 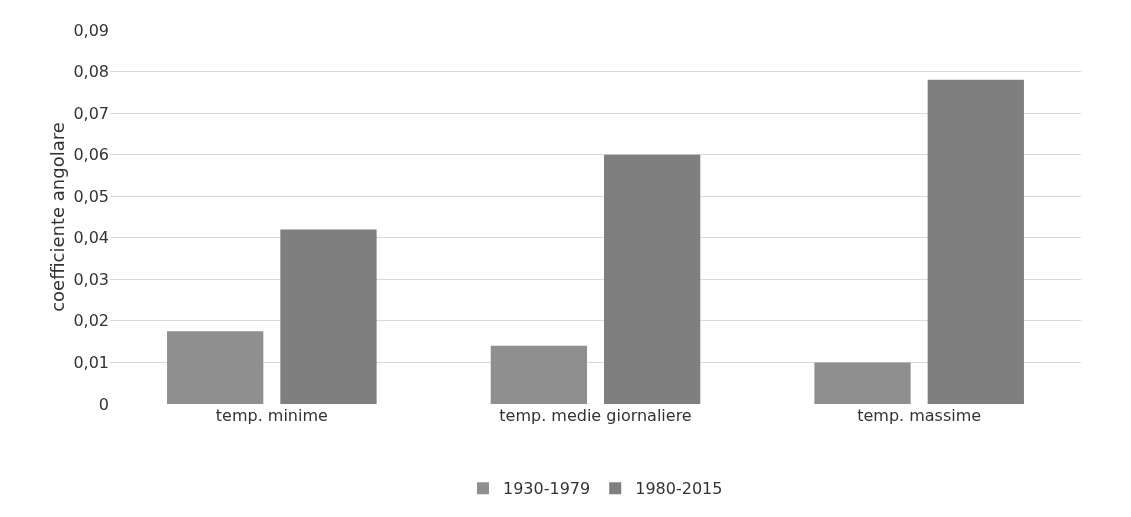 I want to click on y-tick-label: 0,04, so click(x=91, y=238).